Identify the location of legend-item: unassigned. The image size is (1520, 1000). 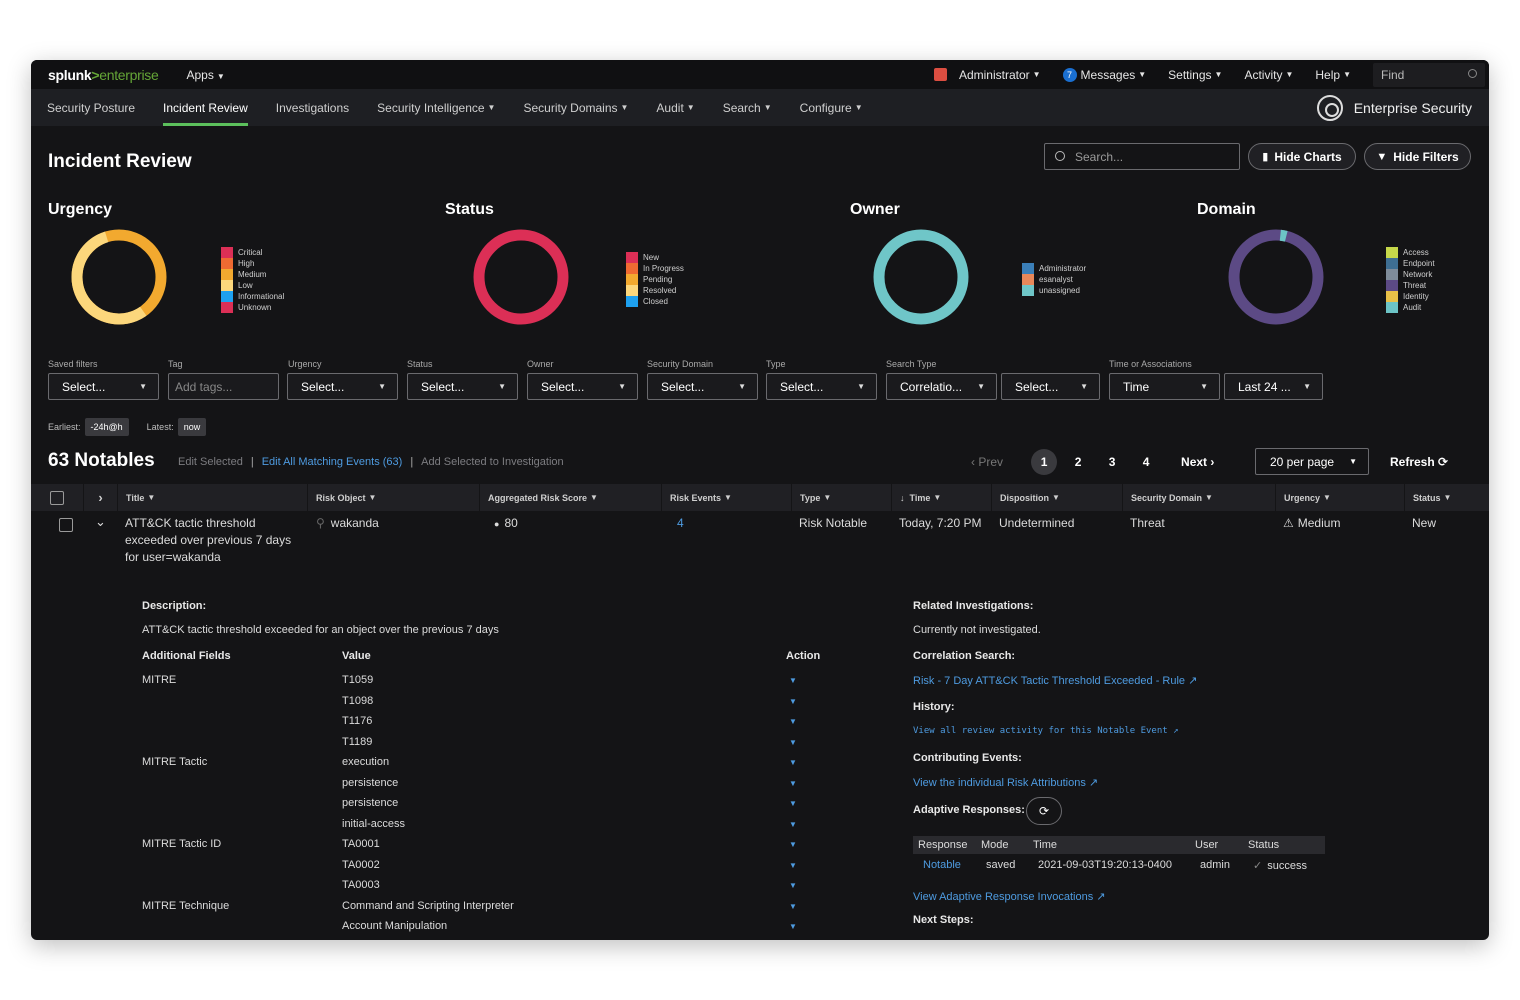
(1054, 290).